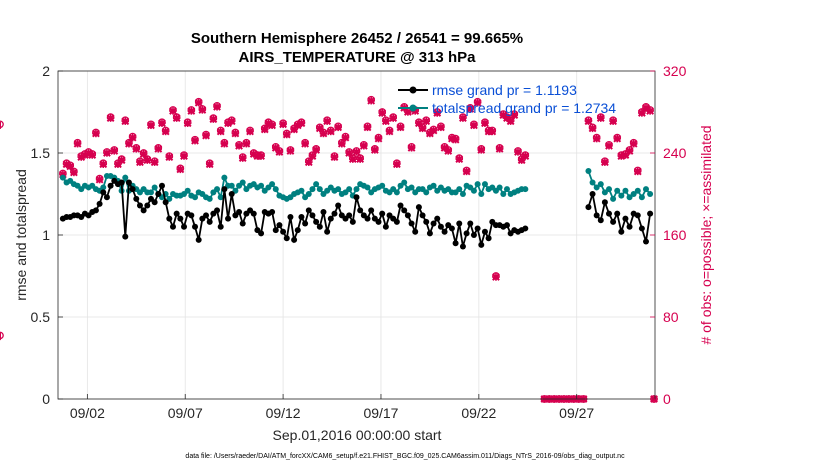  Describe the element at coordinates (357, 435) in the screenshot. I see `x-axis-label: Sep.01,2016 00:00:00 start` at that location.